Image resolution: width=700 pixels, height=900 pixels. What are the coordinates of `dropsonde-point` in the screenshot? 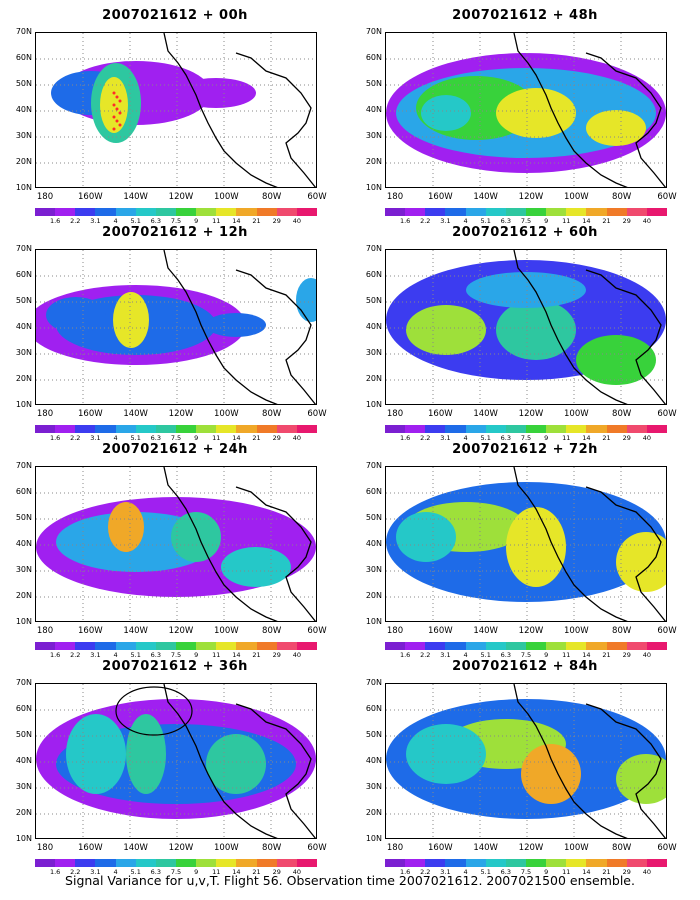 It's located at (114, 117).